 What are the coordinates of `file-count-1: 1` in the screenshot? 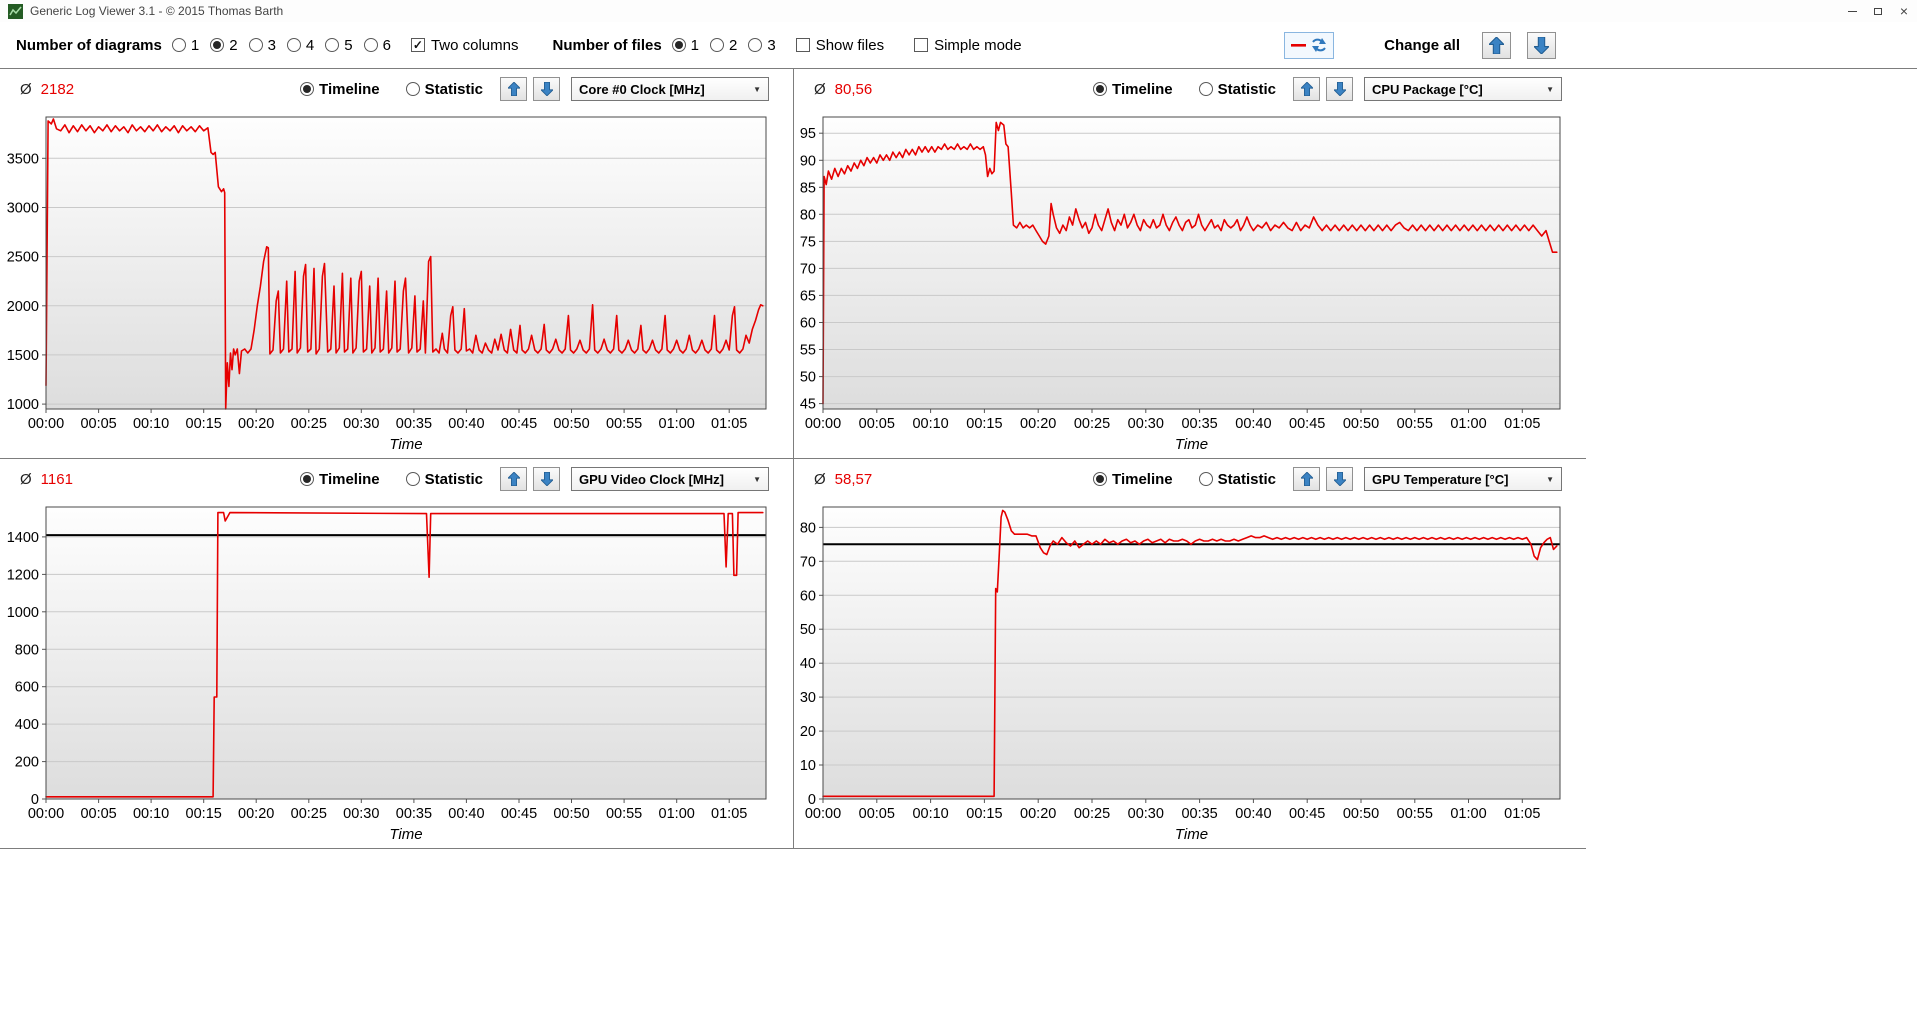 It's located at (685, 45).